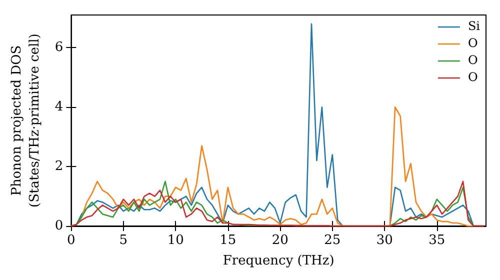  Describe the element at coordinates (59, 226) in the screenshot. I see `y-tick-label: 0` at that location.